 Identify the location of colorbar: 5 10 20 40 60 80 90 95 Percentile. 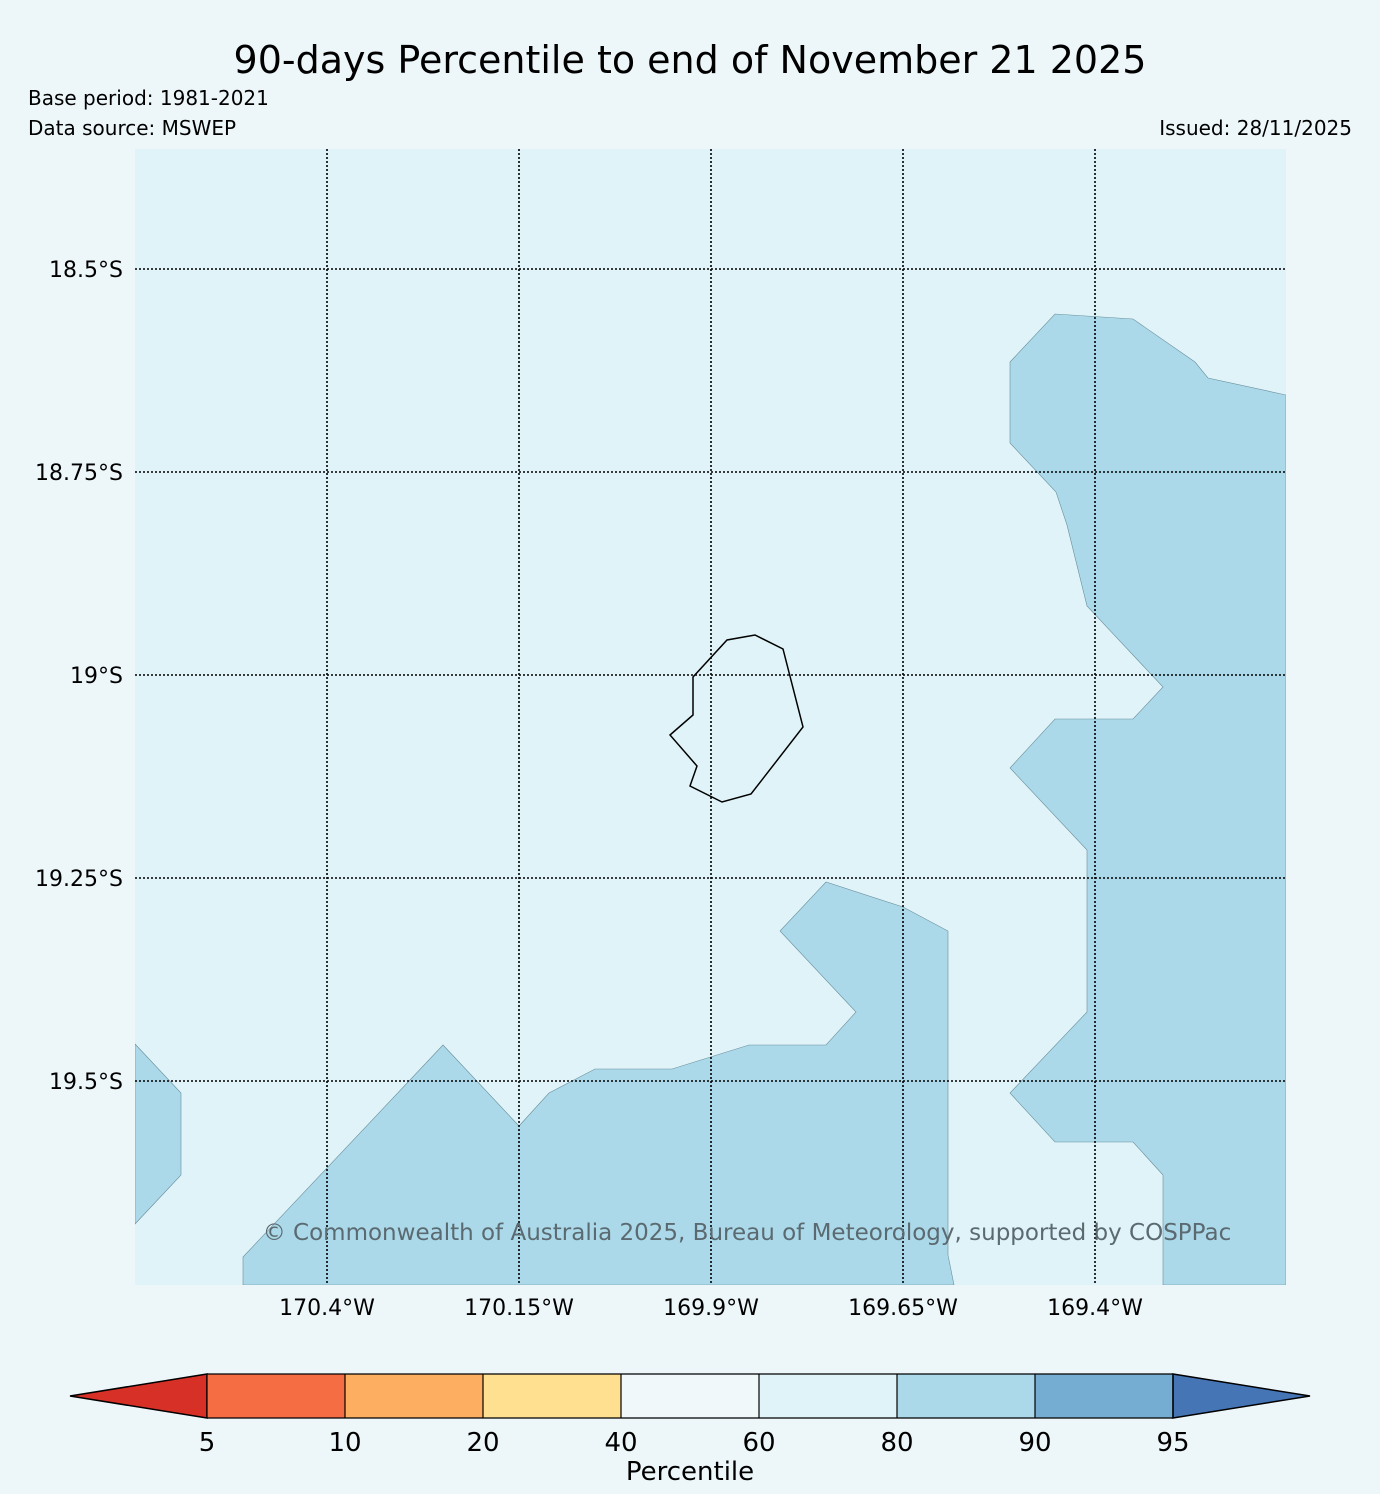
(690, 1430).